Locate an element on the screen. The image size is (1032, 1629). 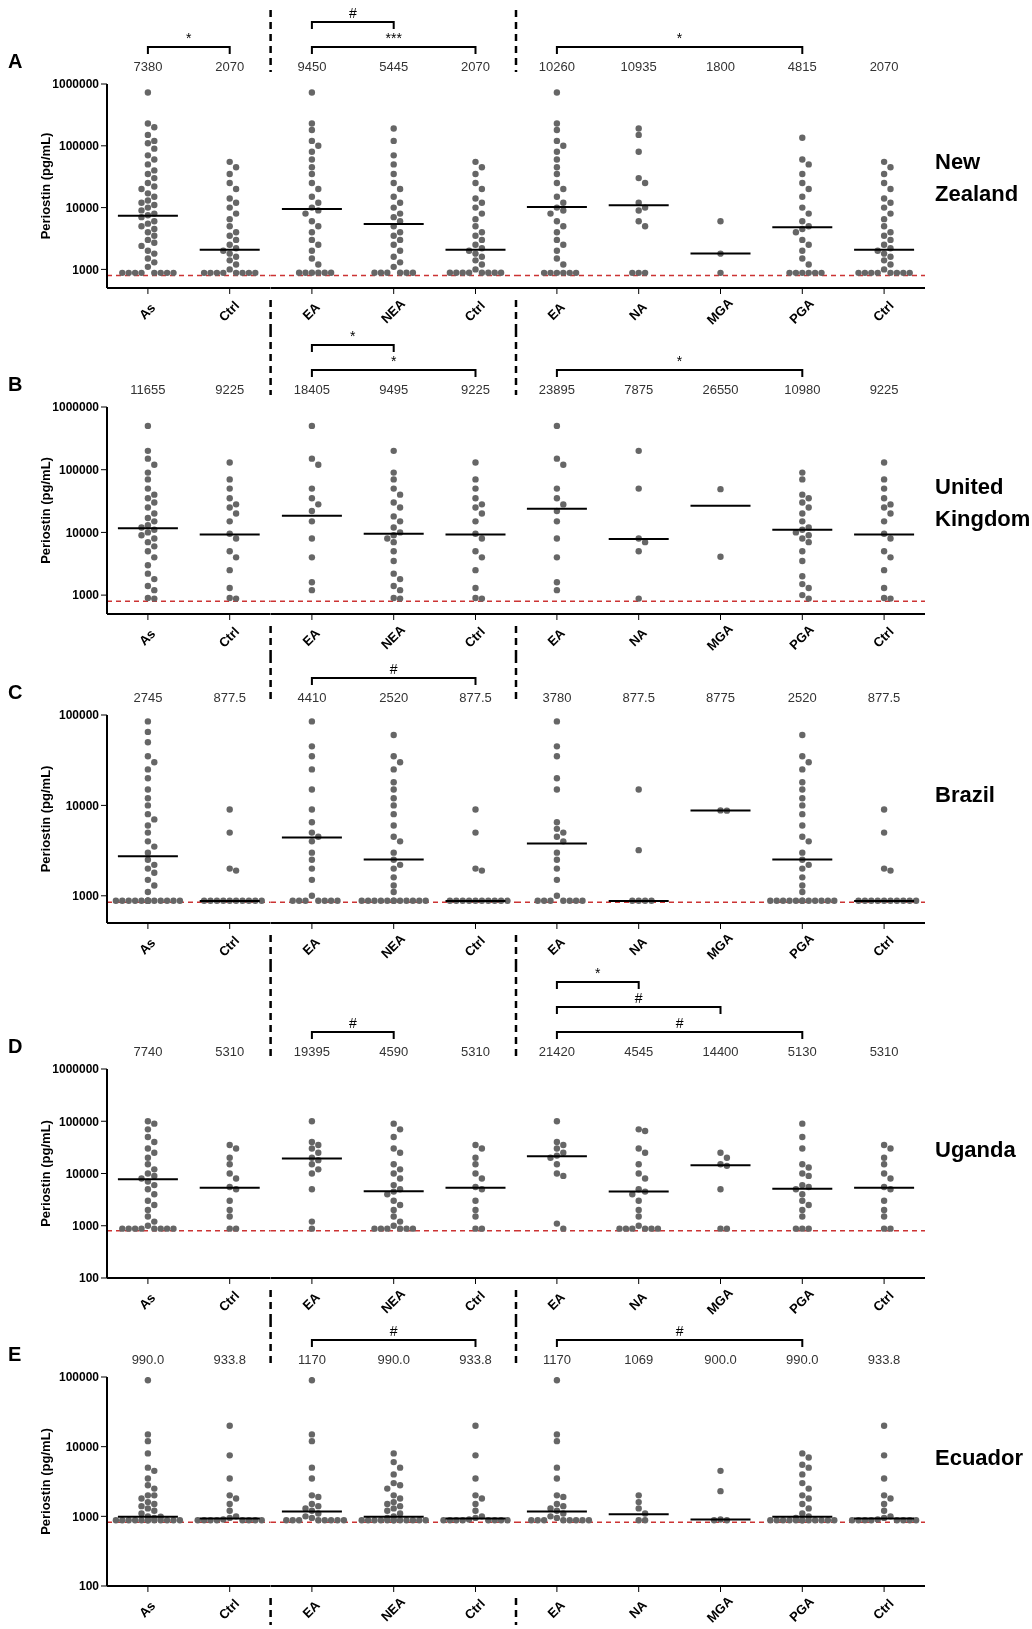
text: E is located at coordinates (15, 1354).